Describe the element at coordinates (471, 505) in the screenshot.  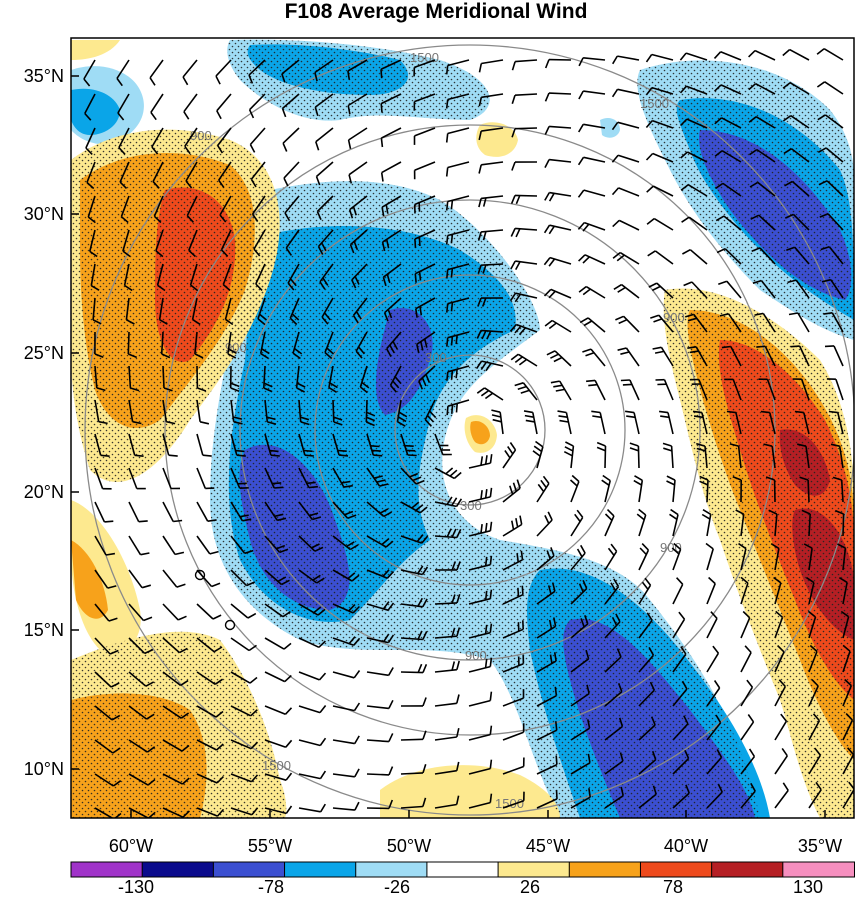
I see `ring-label: 300` at that location.